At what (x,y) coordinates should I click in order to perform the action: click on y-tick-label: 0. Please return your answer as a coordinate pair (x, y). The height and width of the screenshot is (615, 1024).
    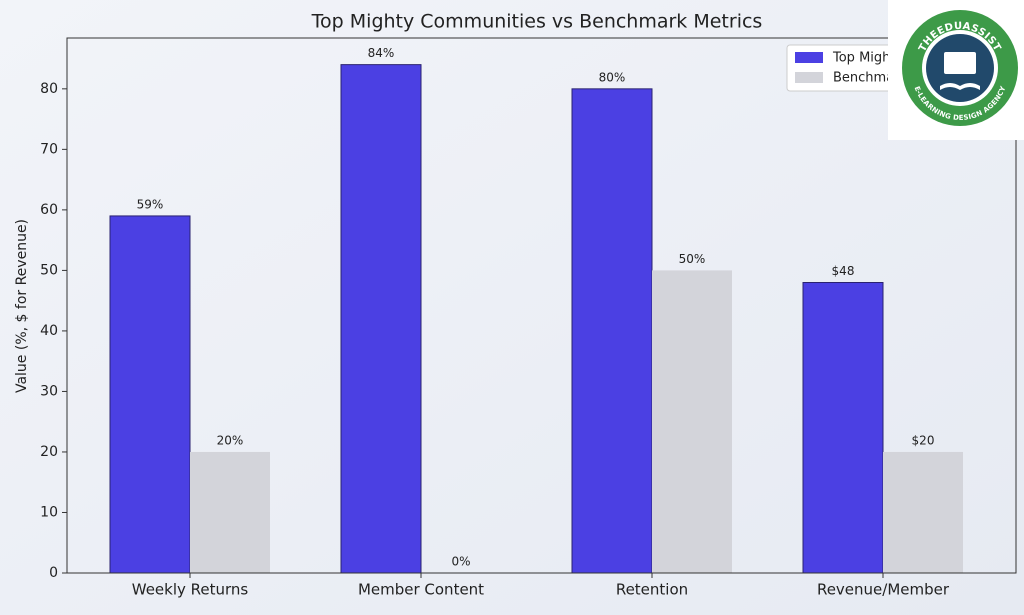
    Looking at the image, I should click on (53, 573).